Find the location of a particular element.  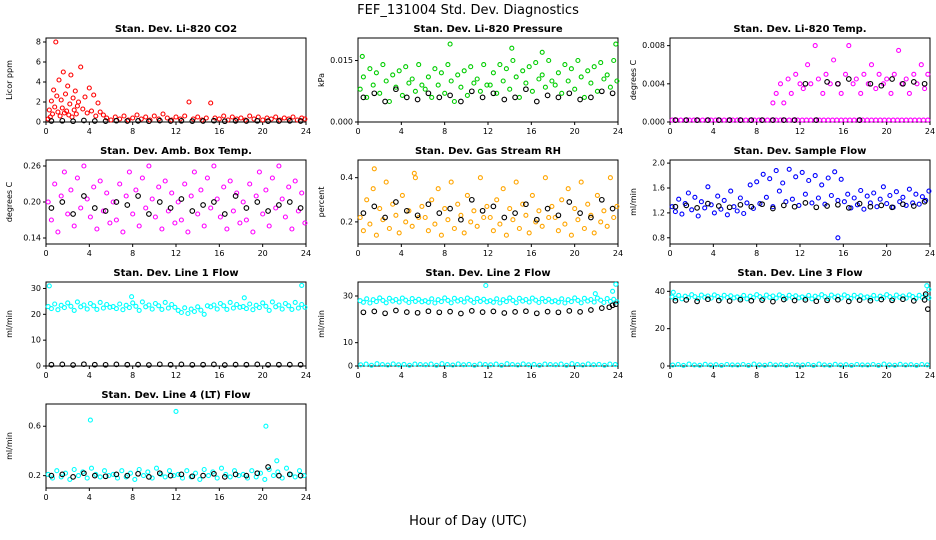

subplot-title: Stan. Dev. Line 3 Flow is located at coordinates (799, 273).